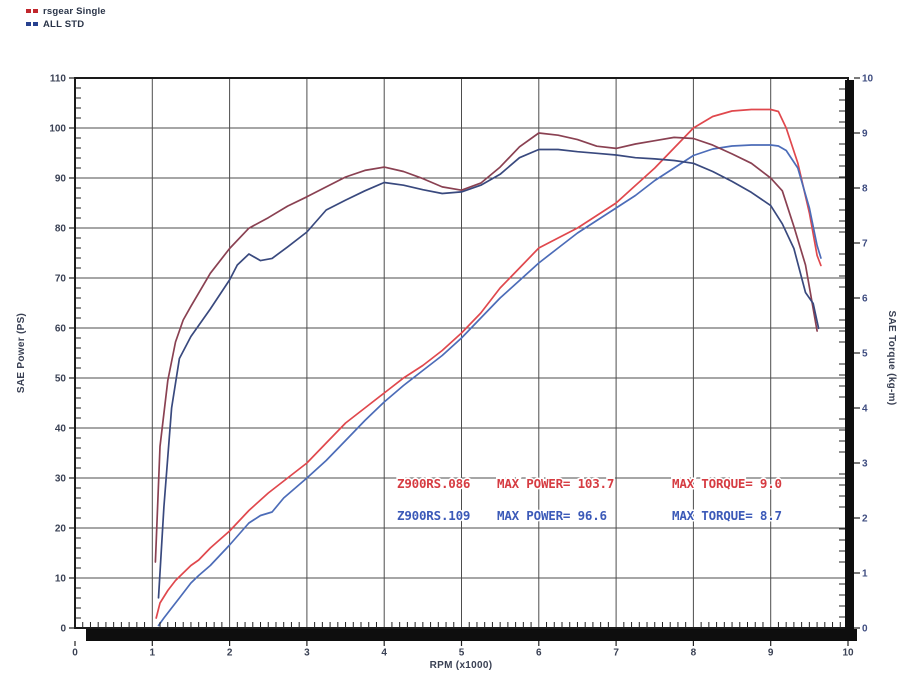 The width and height of the screenshot is (913, 686). What do you see at coordinates (552, 515) in the screenshot?
I see `annotation-max-power-std: MAX POWER= 96.6` at bounding box center [552, 515].